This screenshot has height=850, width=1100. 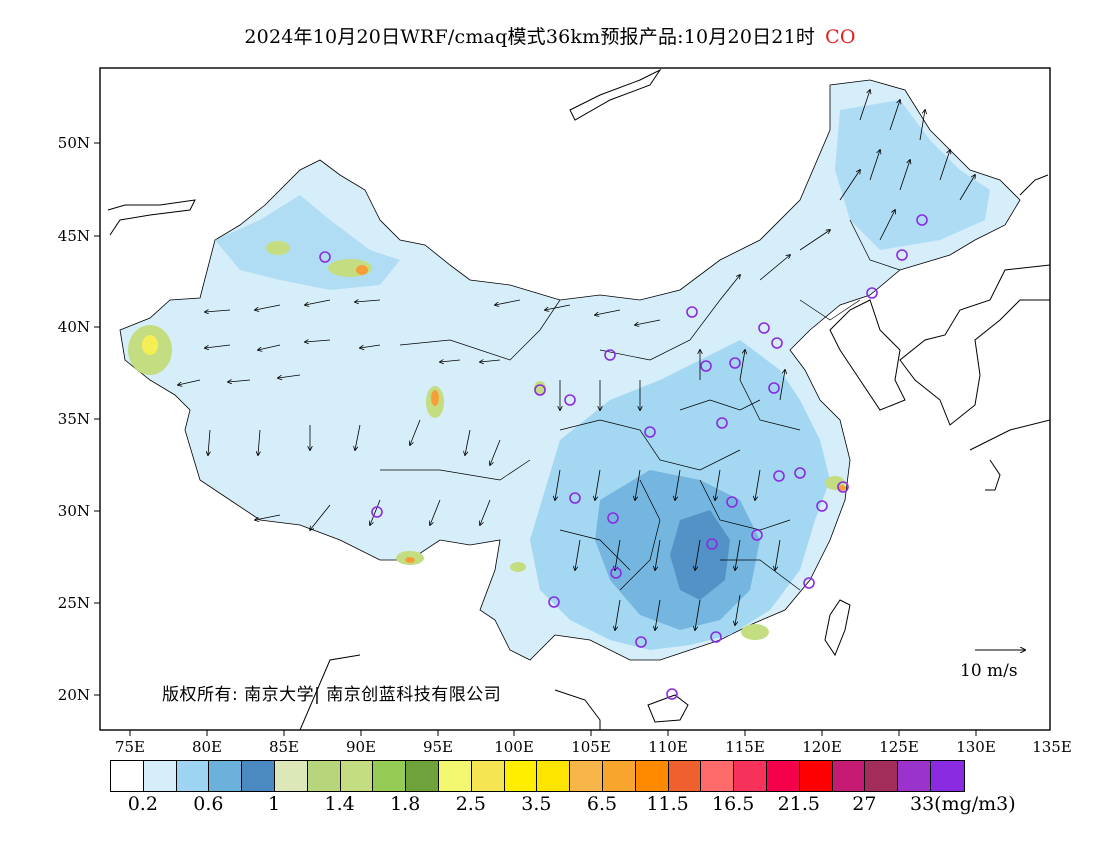 I want to click on copyright-notice: 版权所有: 南京大学| 南京创蓝科技有限公司, so click(x=332, y=695).